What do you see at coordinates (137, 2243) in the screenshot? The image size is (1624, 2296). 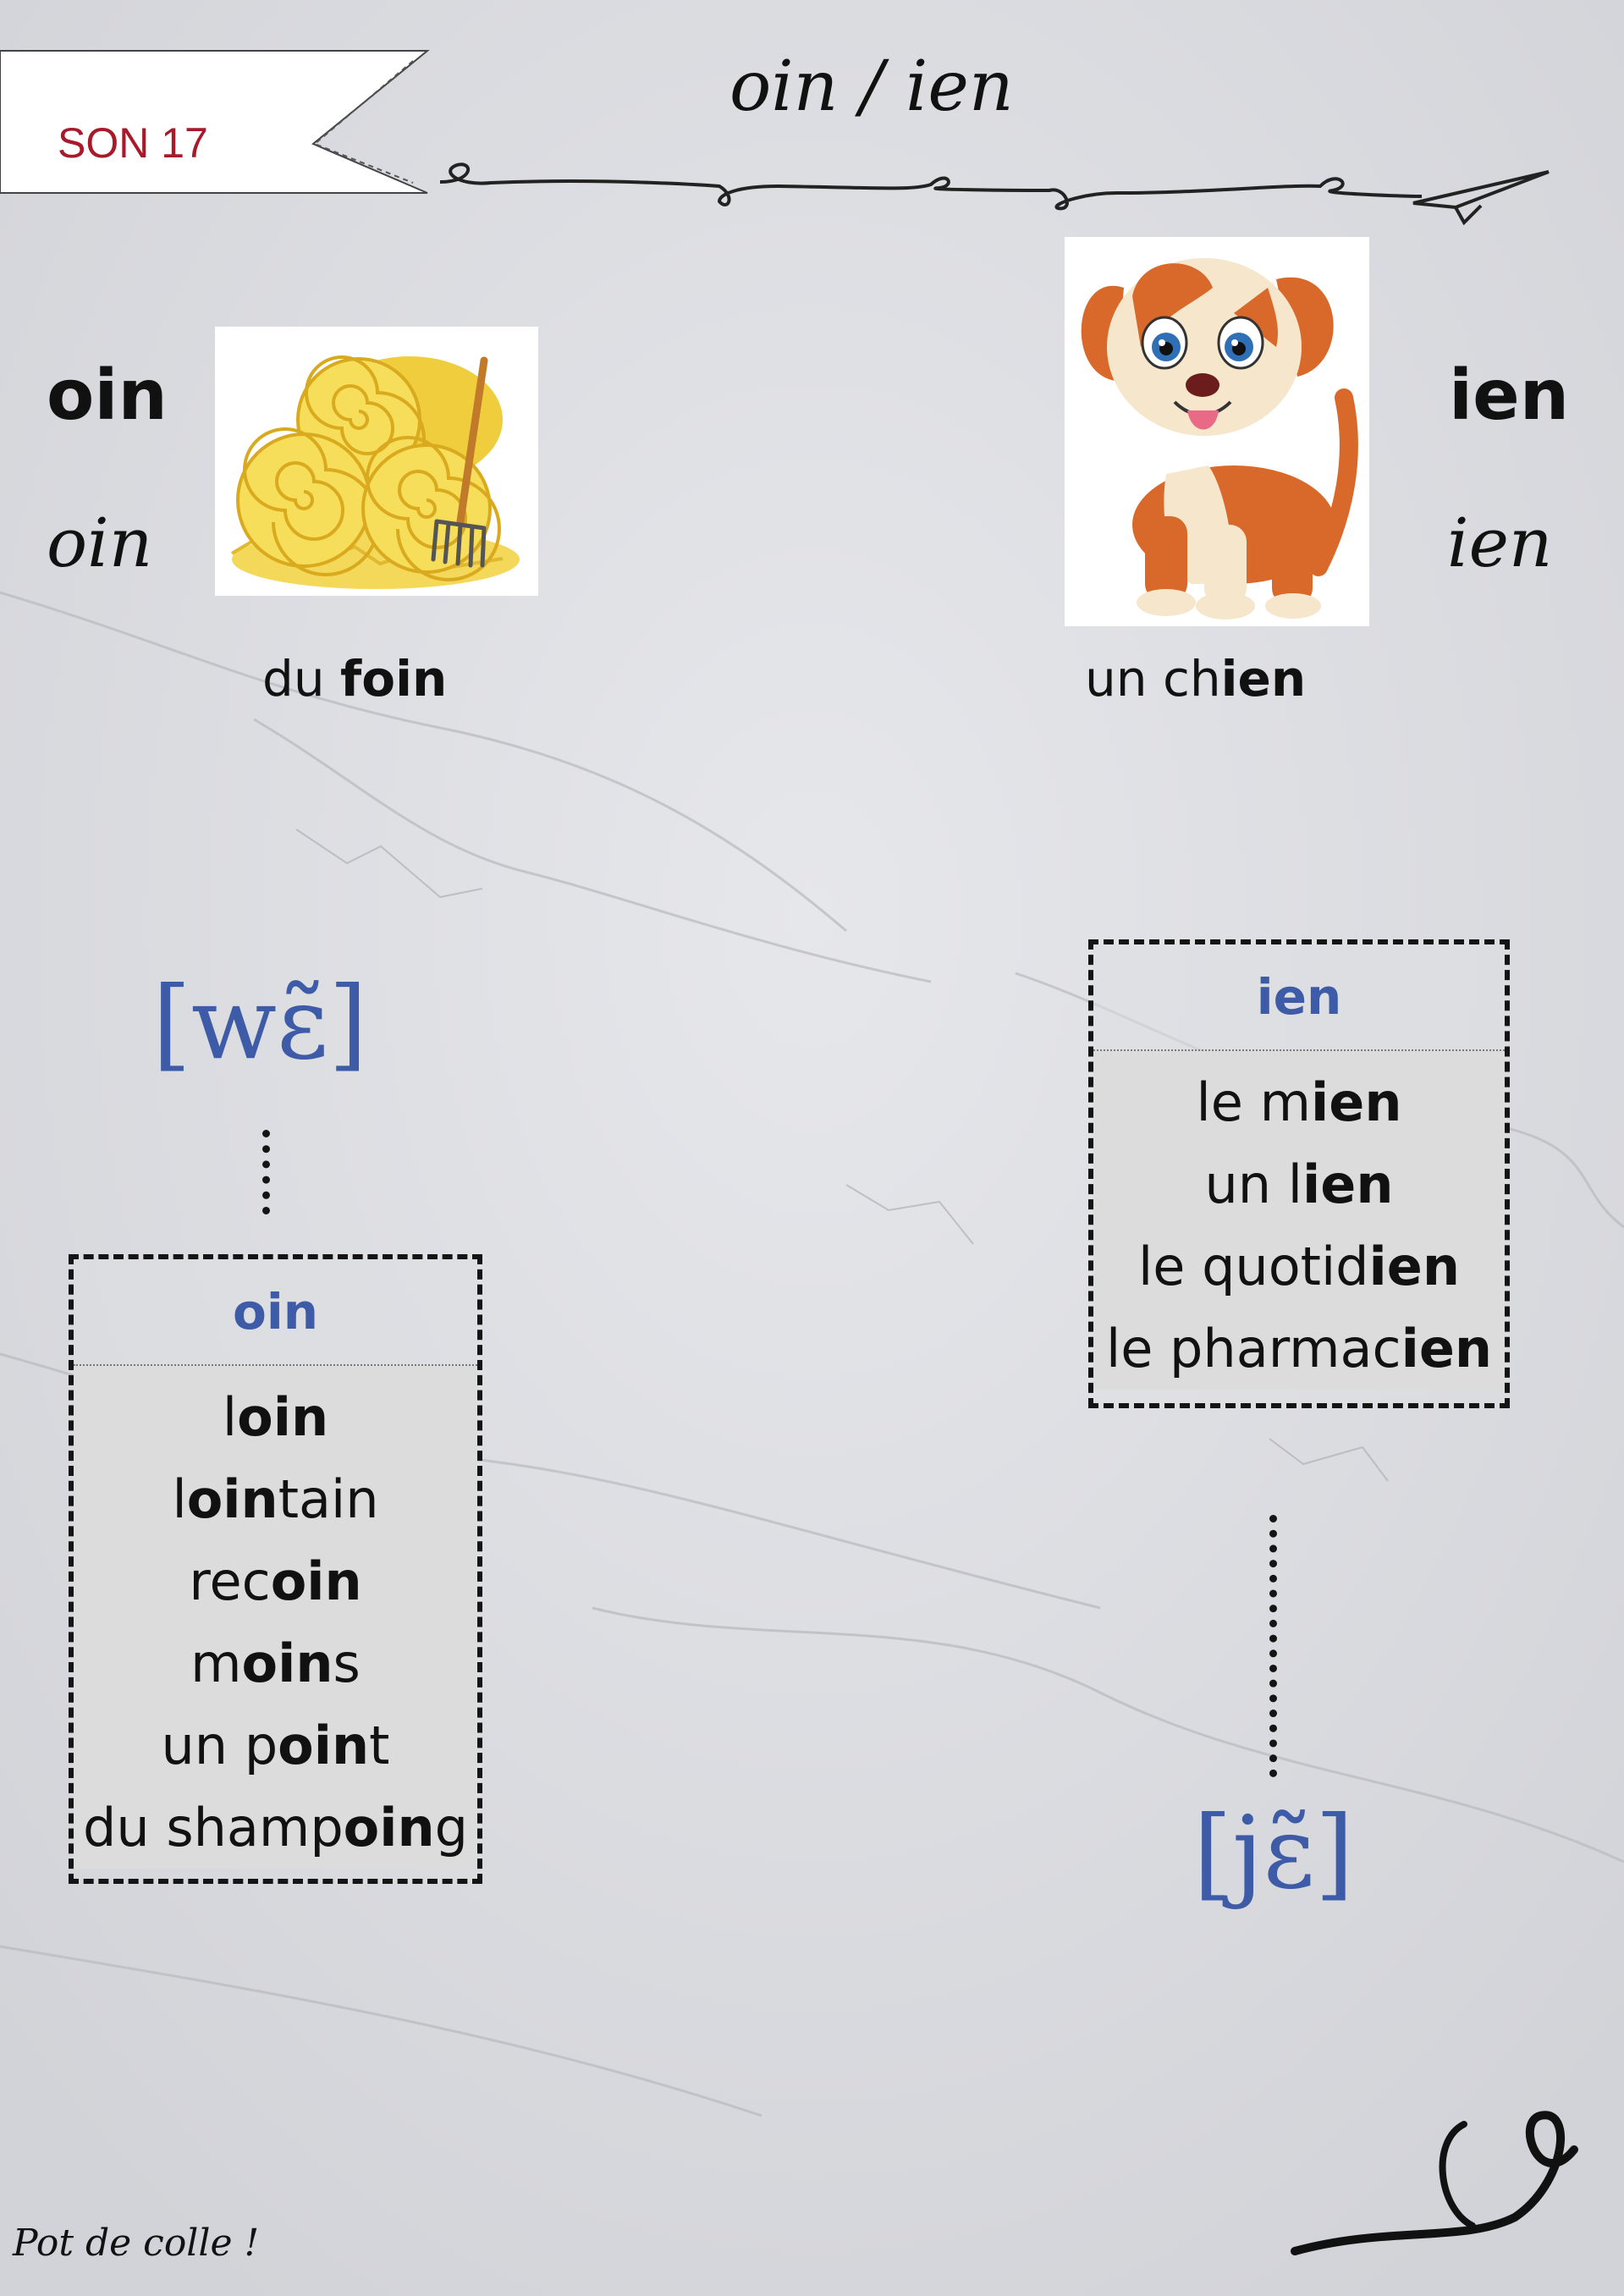 I see `footer-signature: Pot de colle !` at bounding box center [137, 2243].